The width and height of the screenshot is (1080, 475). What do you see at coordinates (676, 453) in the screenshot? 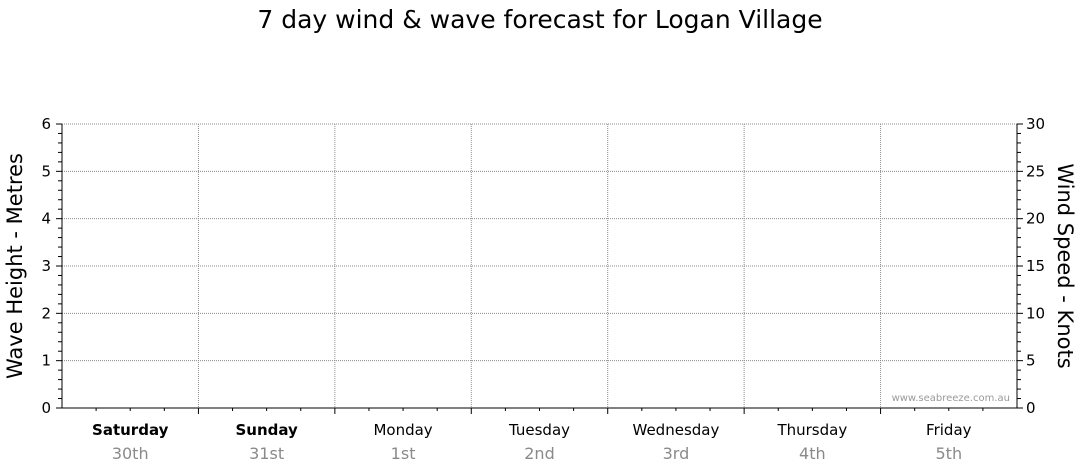
I see `day-date-label: 3rd` at bounding box center [676, 453].